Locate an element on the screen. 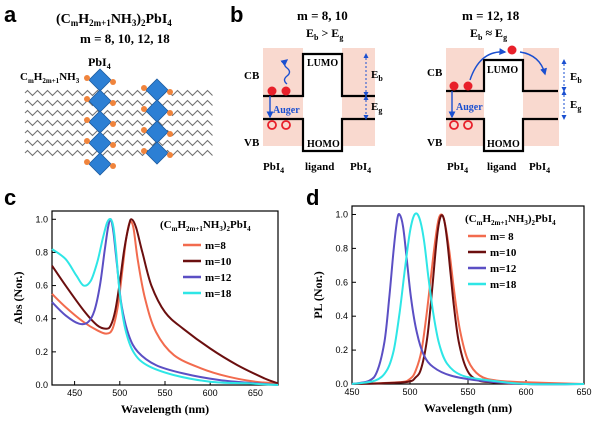 Image resolution: width=600 pixels, height=423 pixels. panel-d-letter: d is located at coordinates (312, 197).